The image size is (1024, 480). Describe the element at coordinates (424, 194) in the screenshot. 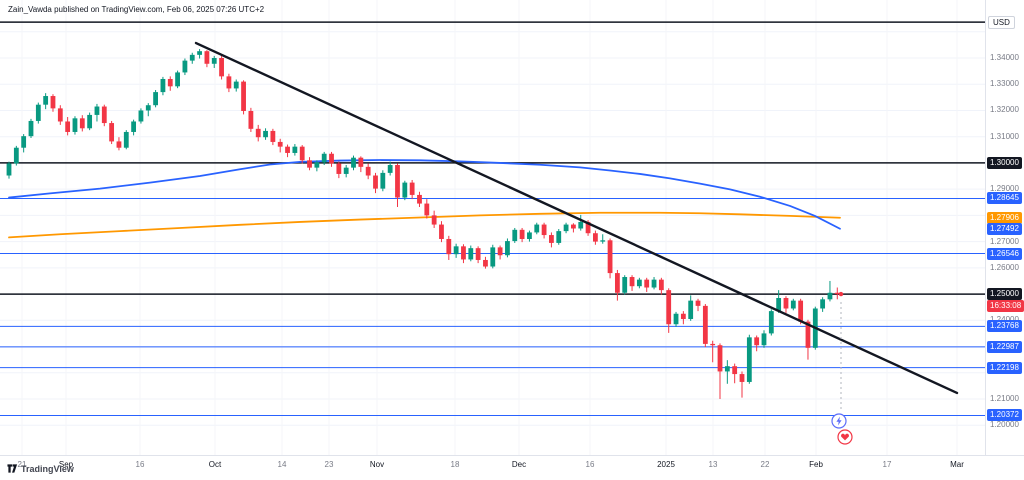

I see `ma-fast-line` at that location.